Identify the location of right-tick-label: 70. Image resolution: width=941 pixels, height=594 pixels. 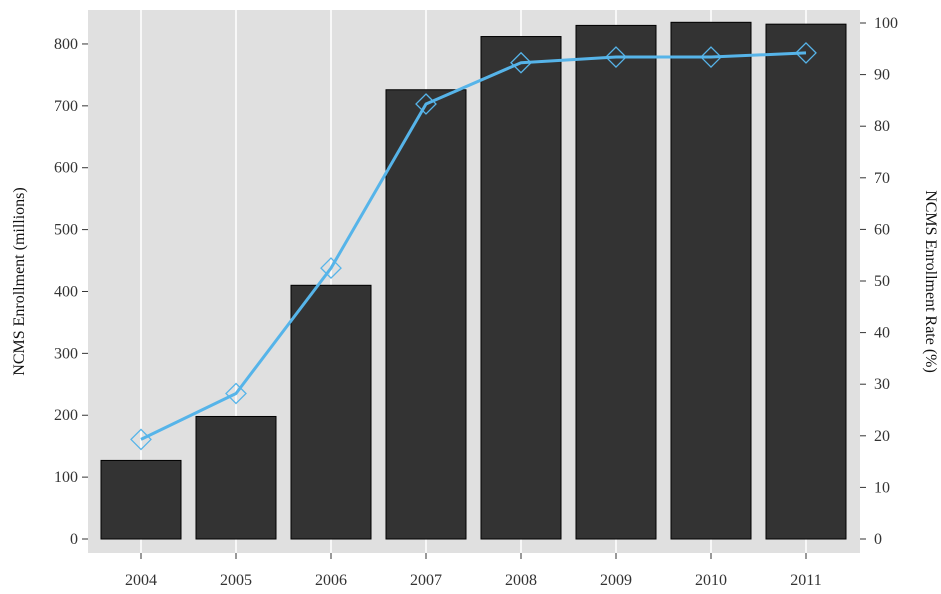
(882, 178).